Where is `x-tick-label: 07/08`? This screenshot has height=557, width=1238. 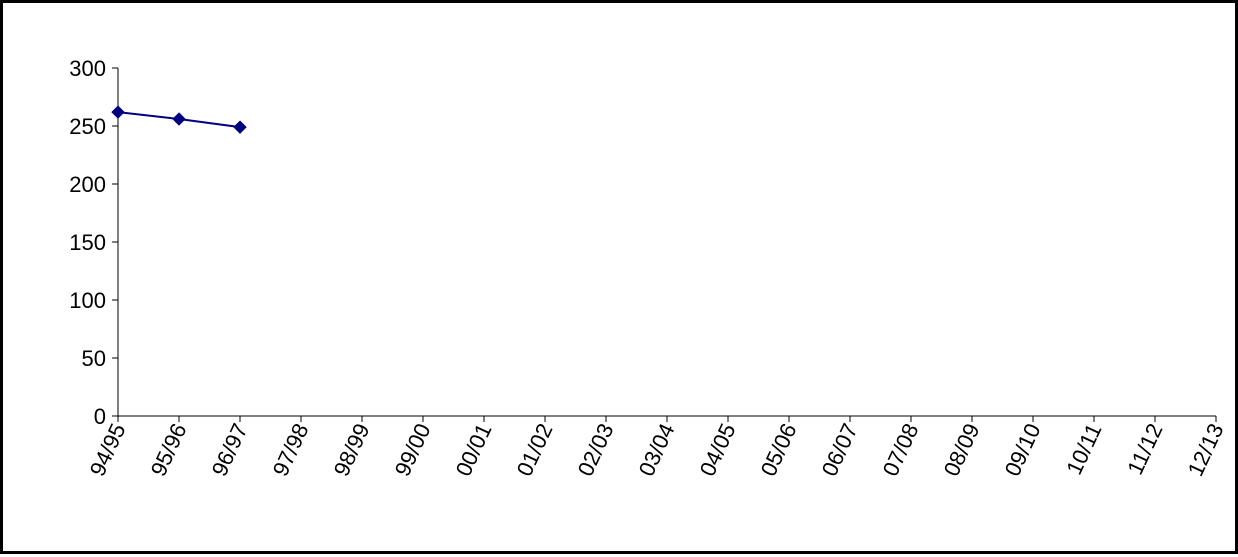
x-tick-label: 07/08 is located at coordinates (901, 450).